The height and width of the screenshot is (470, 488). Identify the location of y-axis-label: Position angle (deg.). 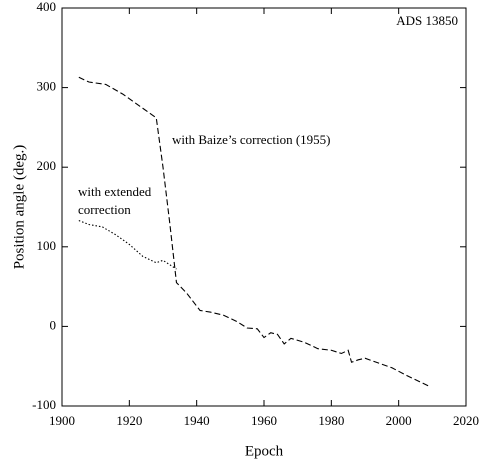
(19, 207).